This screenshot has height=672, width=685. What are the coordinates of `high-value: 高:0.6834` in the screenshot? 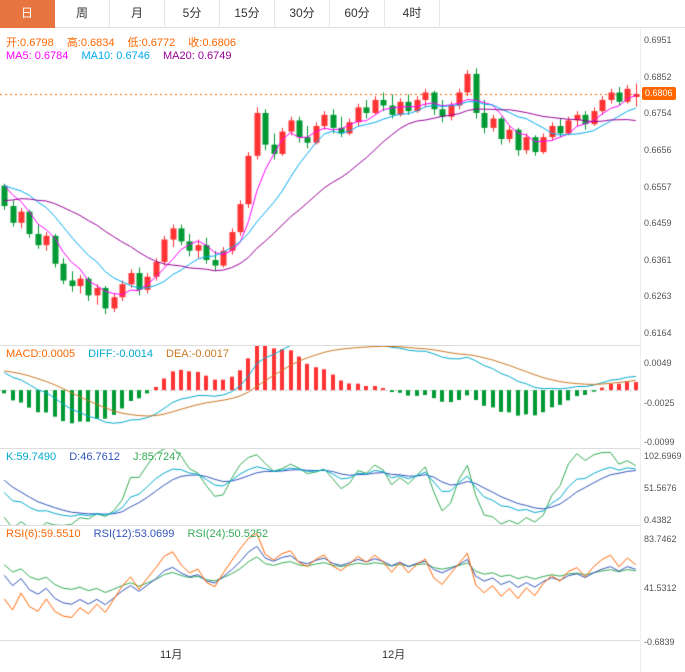 It's located at (90, 43).